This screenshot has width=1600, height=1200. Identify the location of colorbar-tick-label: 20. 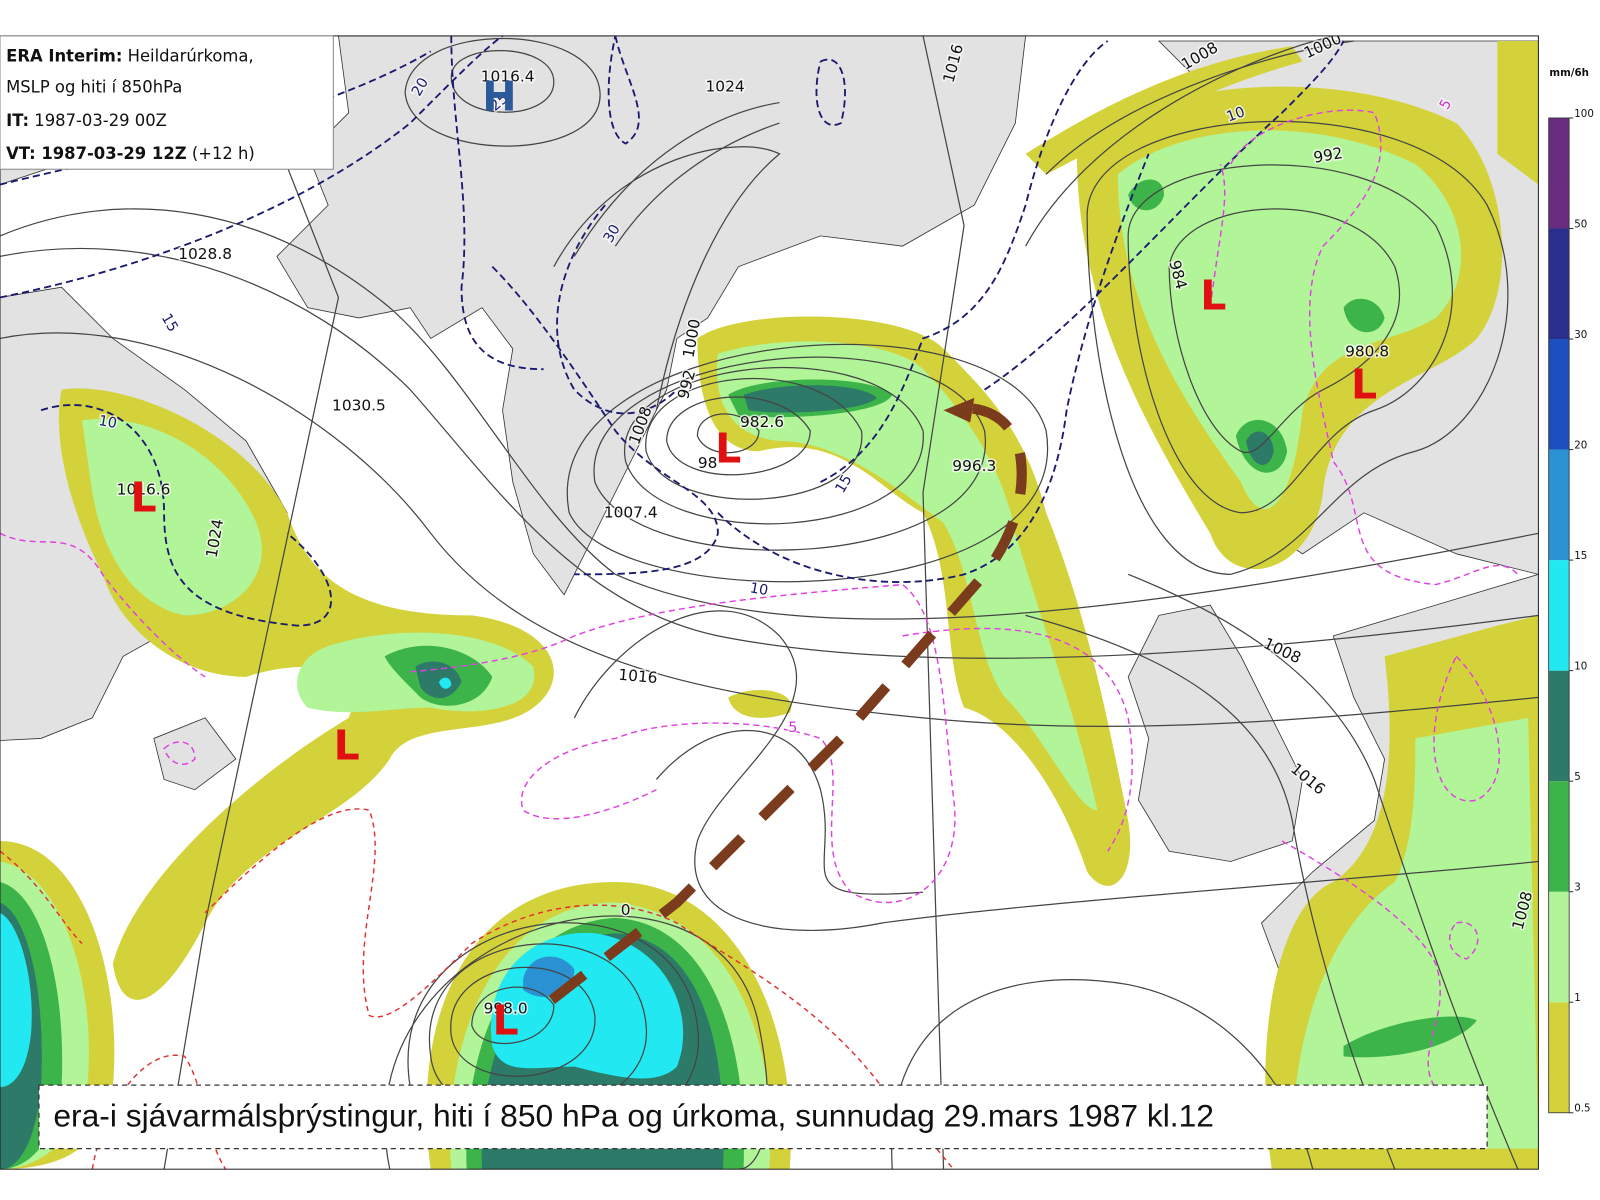
(1580, 445).